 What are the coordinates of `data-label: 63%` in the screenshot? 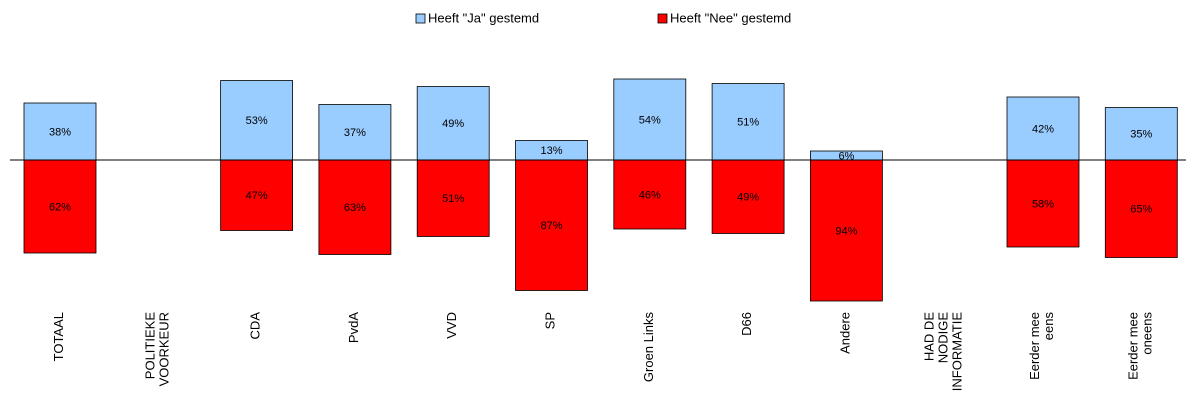 It's located at (355, 208).